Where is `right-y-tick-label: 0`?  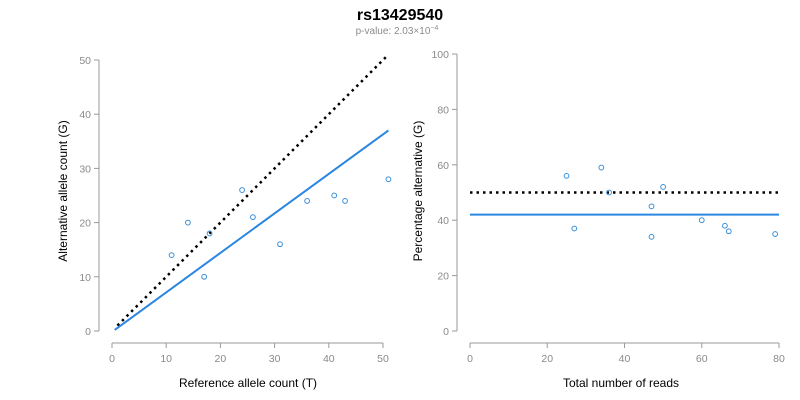 right-y-tick-label: 0 is located at coordinates (446, 332).